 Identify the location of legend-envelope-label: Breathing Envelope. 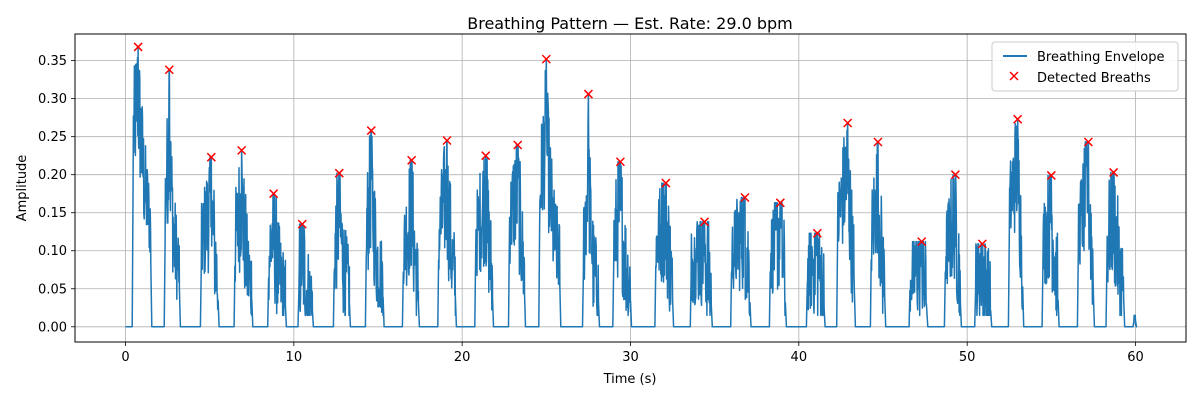
(1100, 57).